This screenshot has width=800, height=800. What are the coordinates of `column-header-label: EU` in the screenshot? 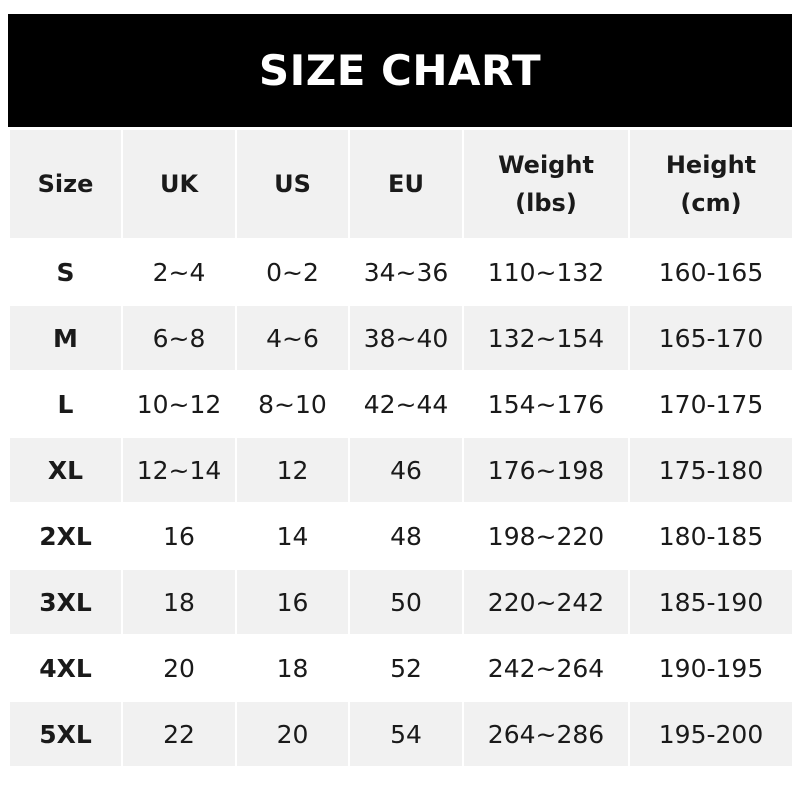 It's located at (406, 184).